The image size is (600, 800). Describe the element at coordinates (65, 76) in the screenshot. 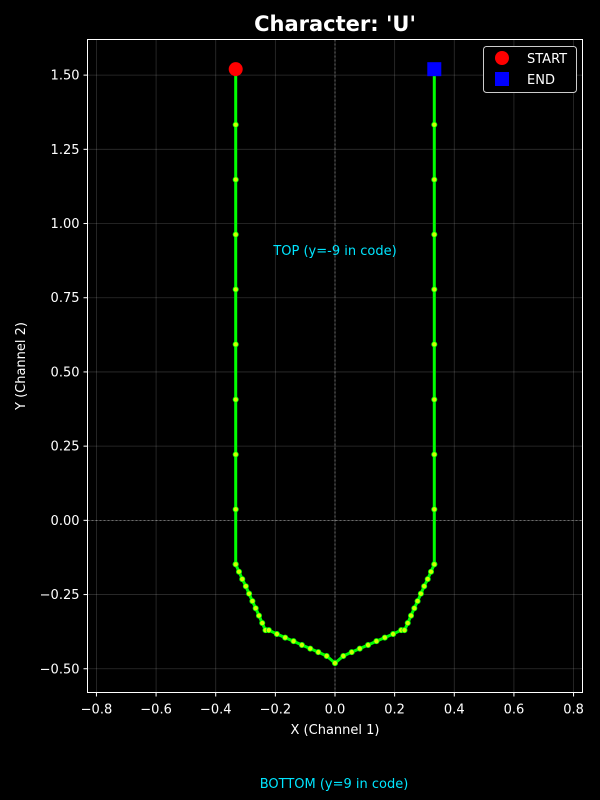

I see `y-tick-label: 1.50` at that location.